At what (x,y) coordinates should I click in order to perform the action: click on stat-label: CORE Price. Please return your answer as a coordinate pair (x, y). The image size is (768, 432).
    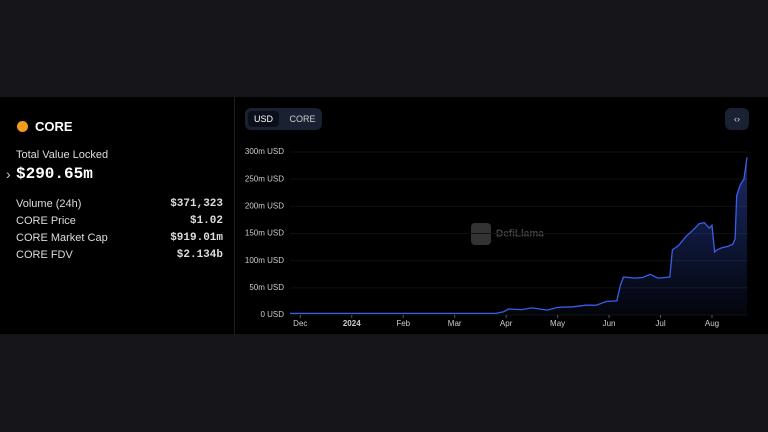
    Looking at the image, I should click on (46, 221).